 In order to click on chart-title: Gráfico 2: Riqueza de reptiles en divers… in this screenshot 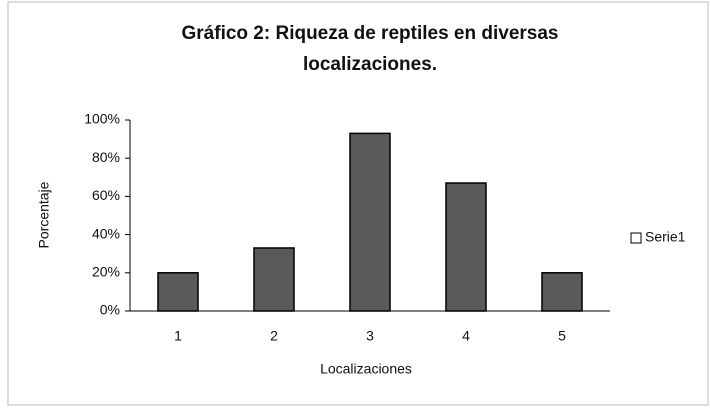, I will do `click(370, 49)`.